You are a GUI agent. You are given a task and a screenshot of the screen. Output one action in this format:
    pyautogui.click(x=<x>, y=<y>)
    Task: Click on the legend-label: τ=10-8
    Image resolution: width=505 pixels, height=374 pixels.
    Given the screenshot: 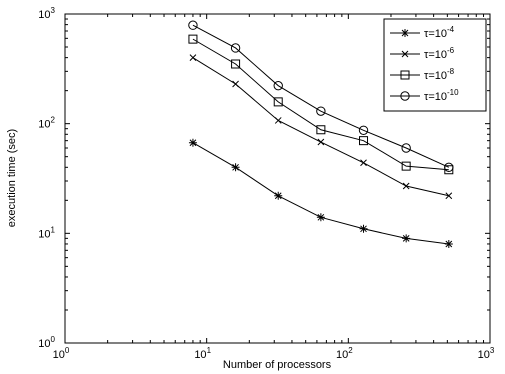 What is the action you would take?
    pyautogui.click(x=439, y=74)
    